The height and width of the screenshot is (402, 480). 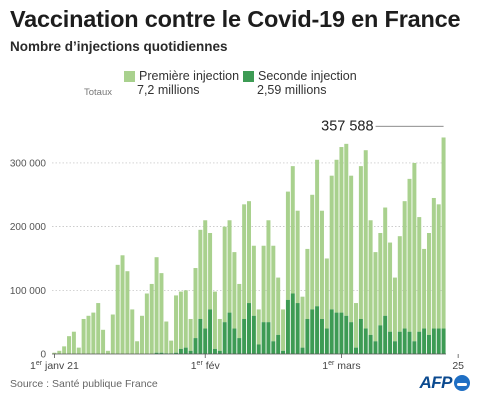 I want to click on legend-swatch-first-dose, so click(x=129, y=76).